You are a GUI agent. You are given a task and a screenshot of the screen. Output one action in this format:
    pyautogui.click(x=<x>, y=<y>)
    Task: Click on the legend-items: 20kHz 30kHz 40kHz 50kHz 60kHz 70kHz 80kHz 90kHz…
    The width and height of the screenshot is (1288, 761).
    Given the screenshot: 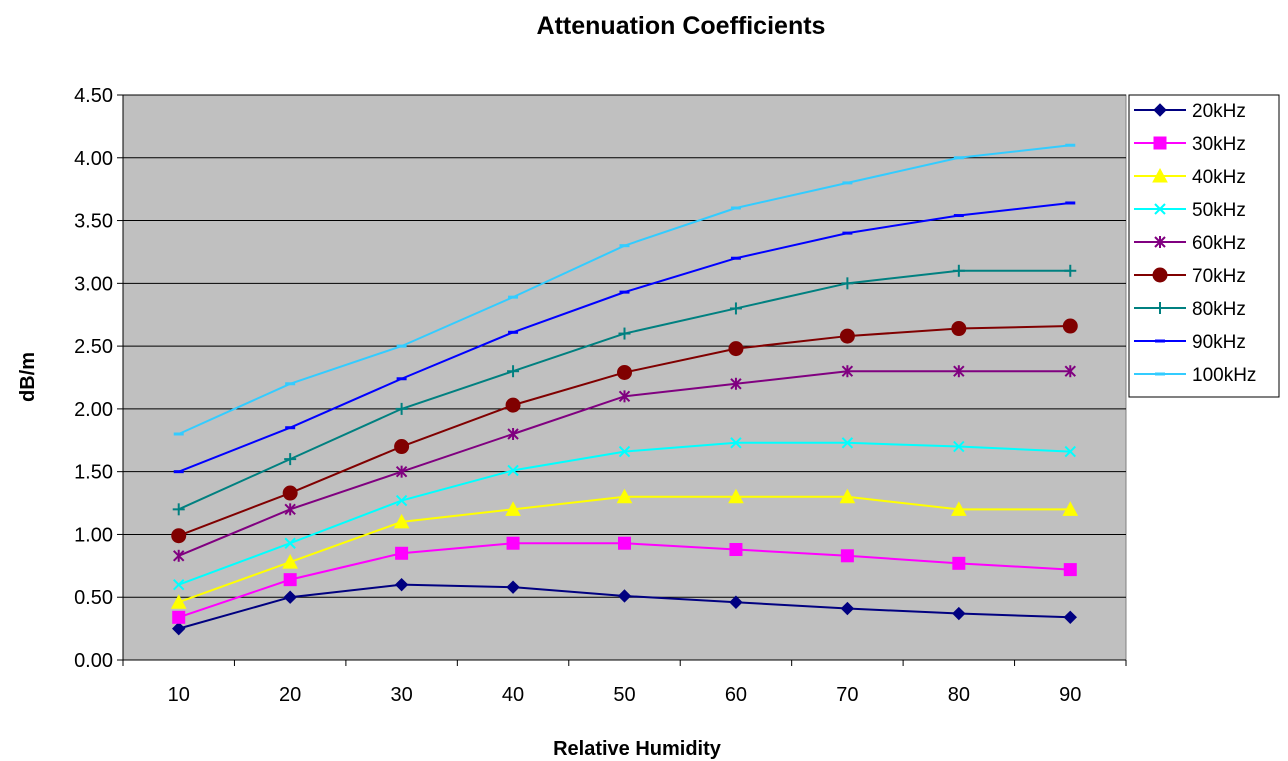 What is the action you would take?
    pyautogui.click(x=1195, y=243)
    